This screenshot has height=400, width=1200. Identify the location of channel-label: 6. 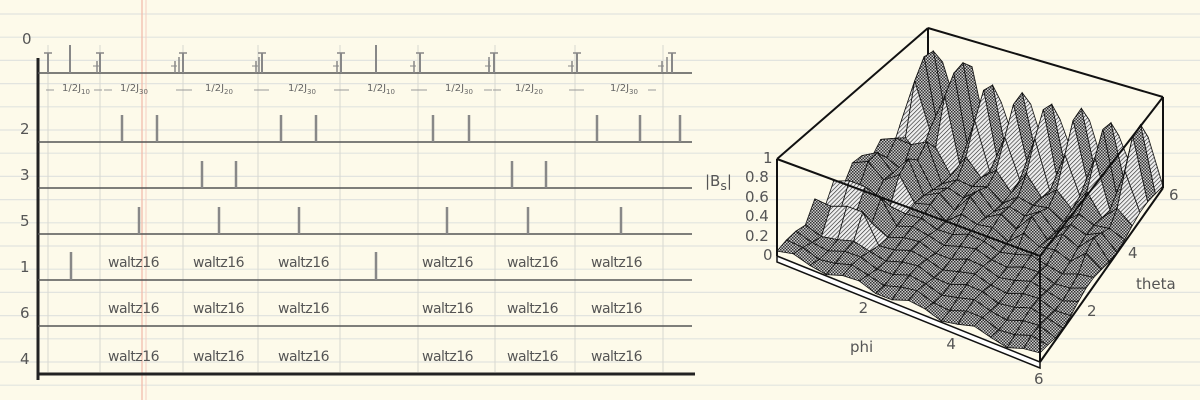
(25, 313).